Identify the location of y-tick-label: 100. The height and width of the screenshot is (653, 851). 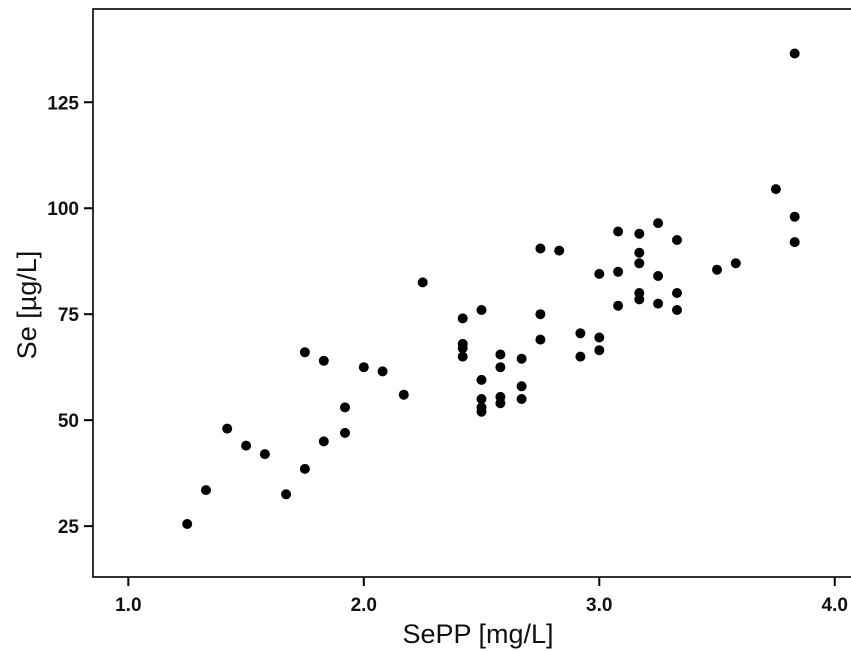
(63, 209).